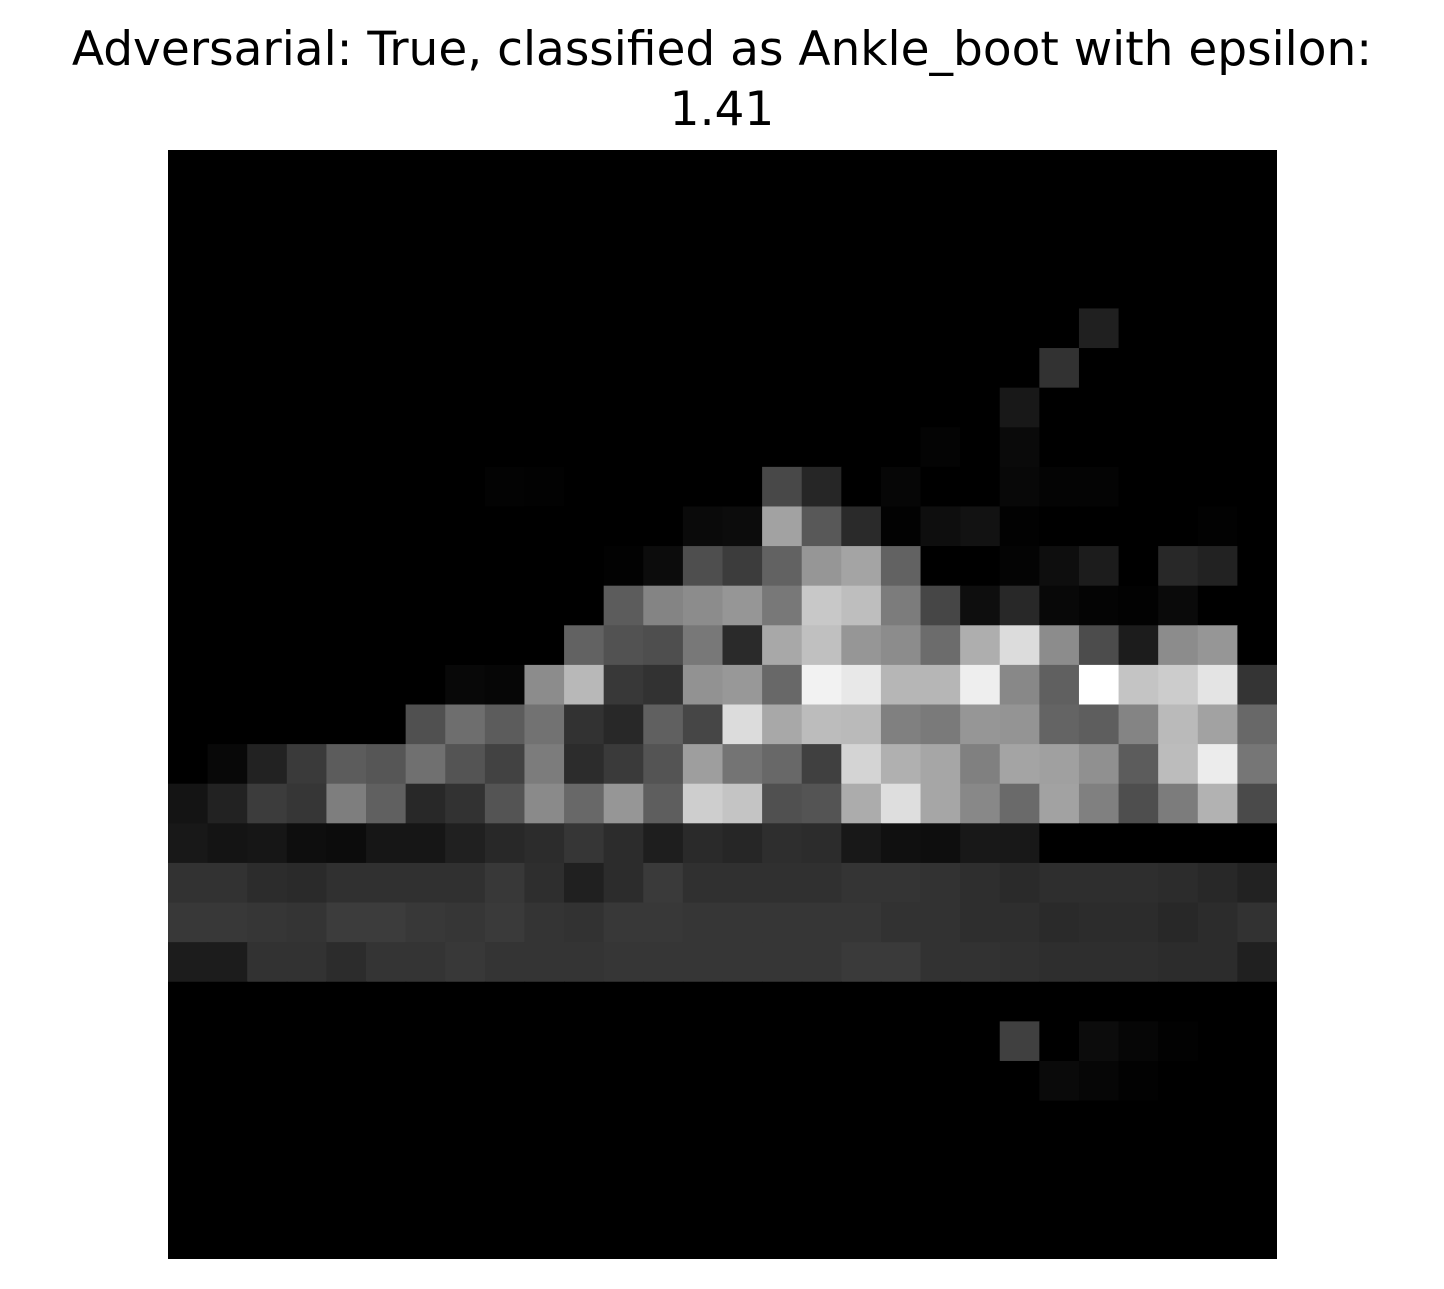 This screenshot has height=1289, width=1444. What do you see at coordinates (188, 487) in the screenshot?
I see `pixel-cell-r8-c0` at bounding box center [188, 487].